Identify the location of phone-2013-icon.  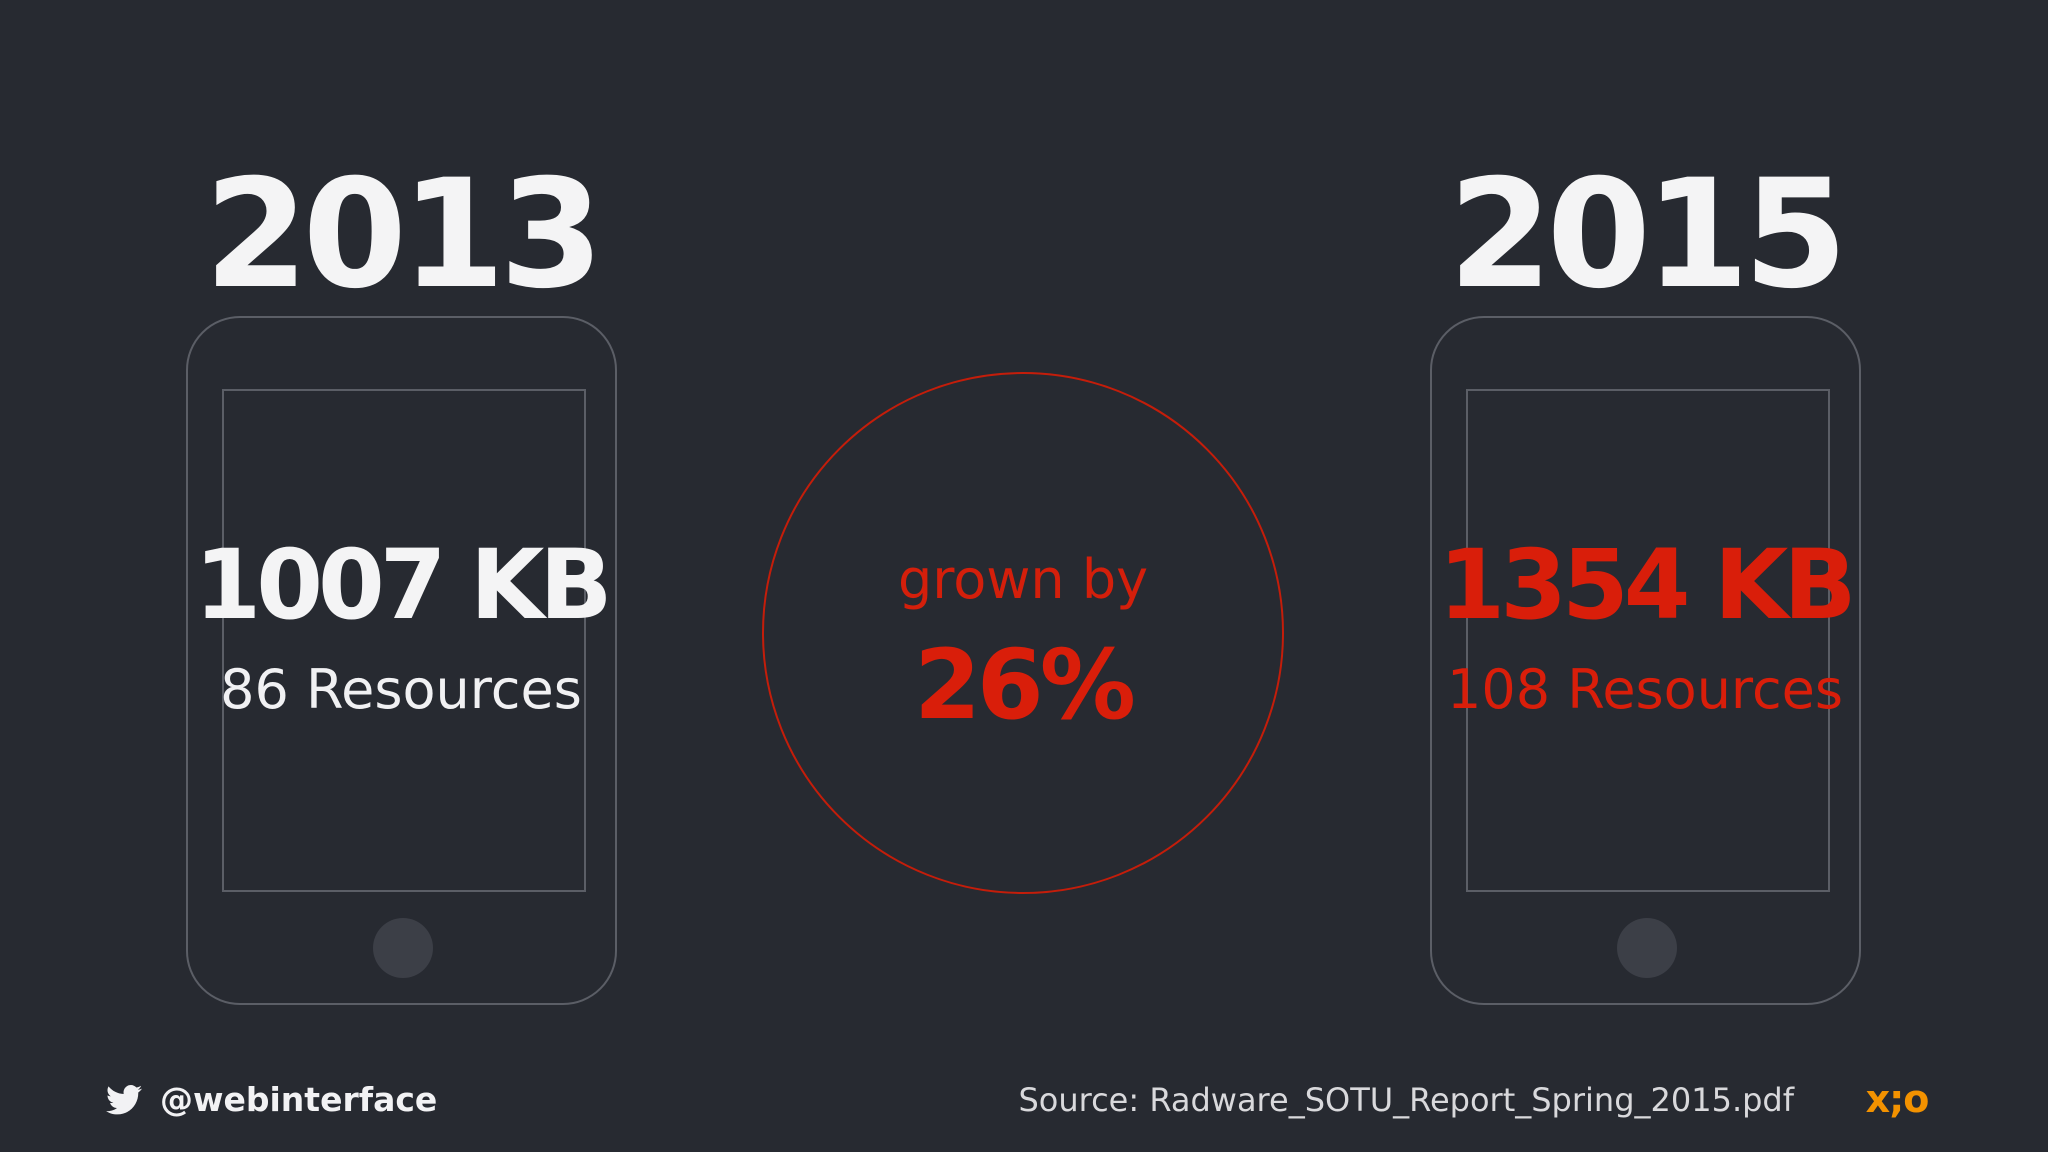
(401, 660).